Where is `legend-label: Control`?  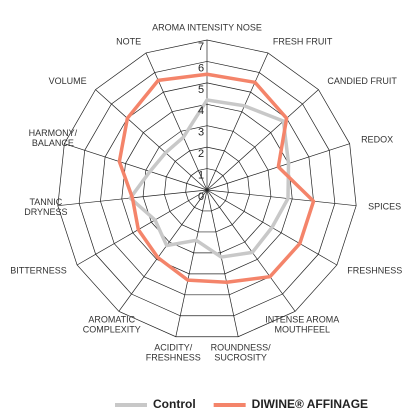
legend-label: Control is located at coordinates (174, 404).